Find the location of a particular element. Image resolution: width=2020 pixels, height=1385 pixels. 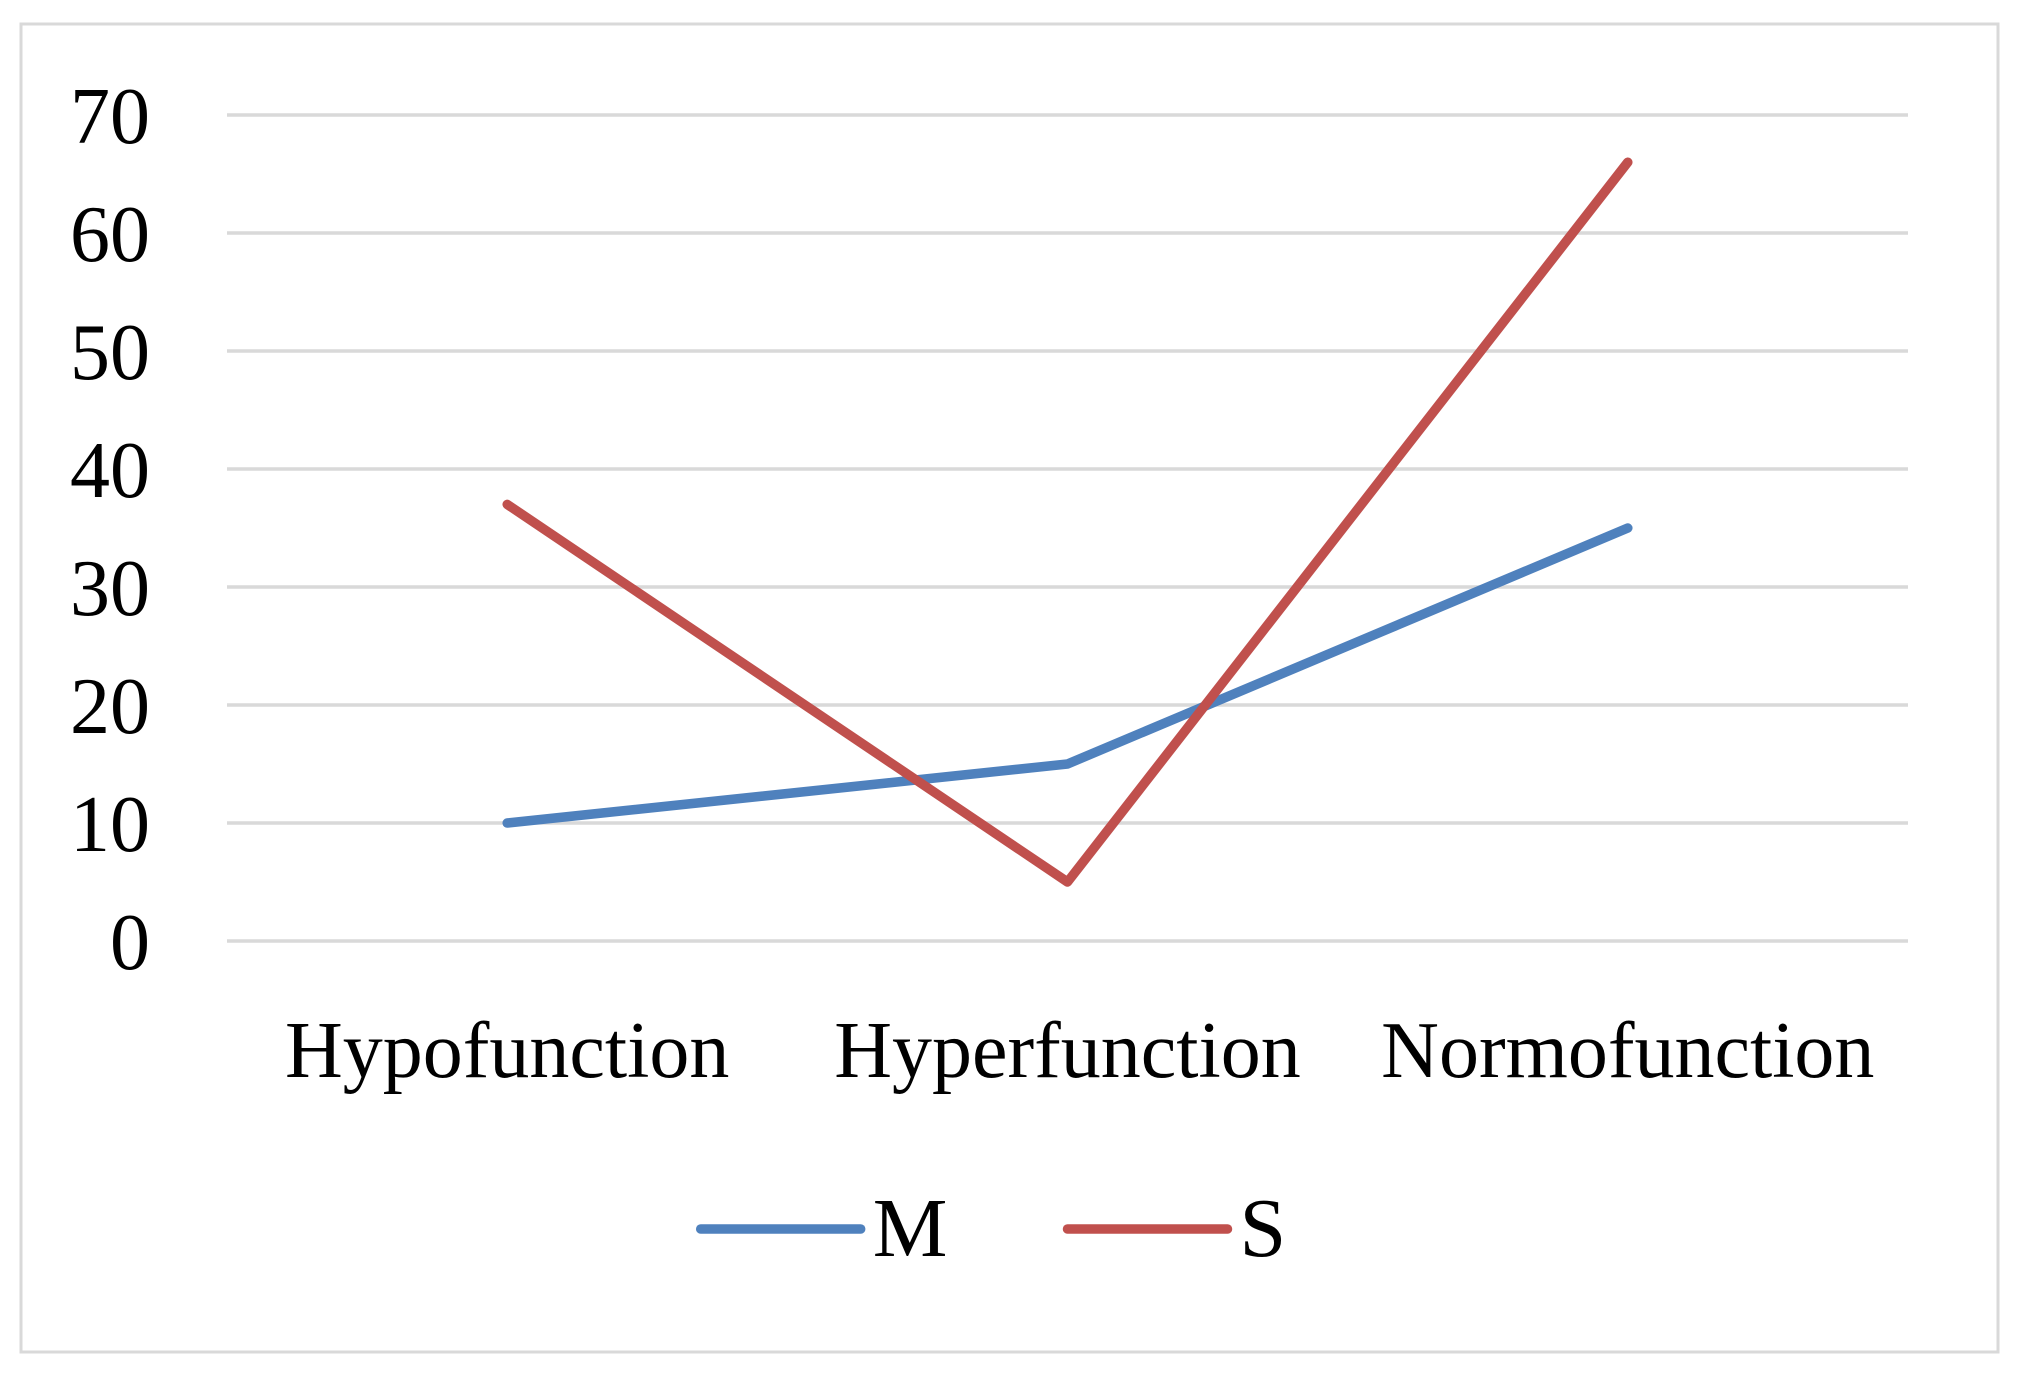

series-line-m is located at coordinates (1067, 675).